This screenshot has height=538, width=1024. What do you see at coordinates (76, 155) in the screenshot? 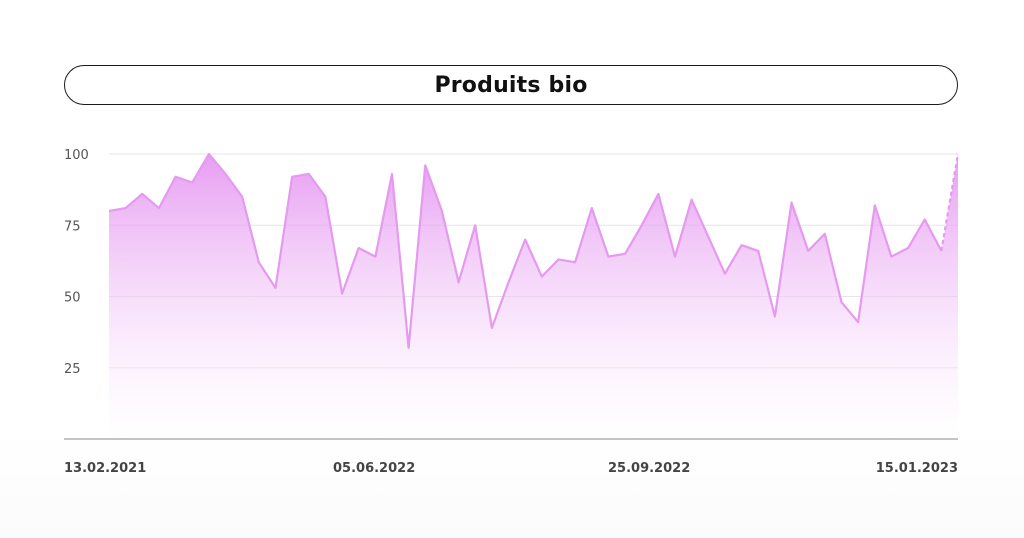
I see `y-tick-label-100: 100` at bounding box center [76, 155].